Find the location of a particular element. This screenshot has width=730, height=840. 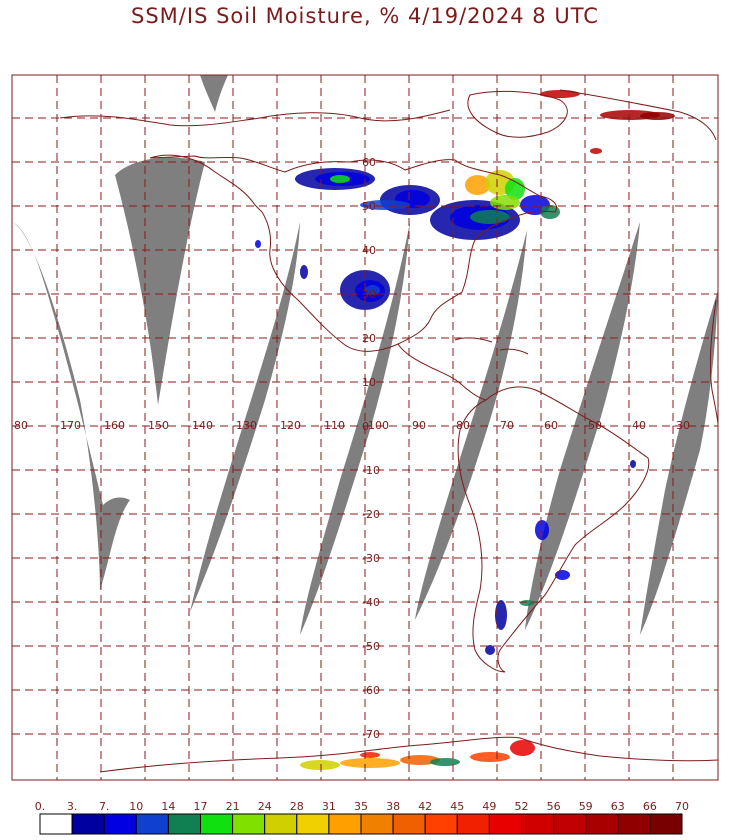

legend-tick-label: 0. is located at coordinates (40, 806).